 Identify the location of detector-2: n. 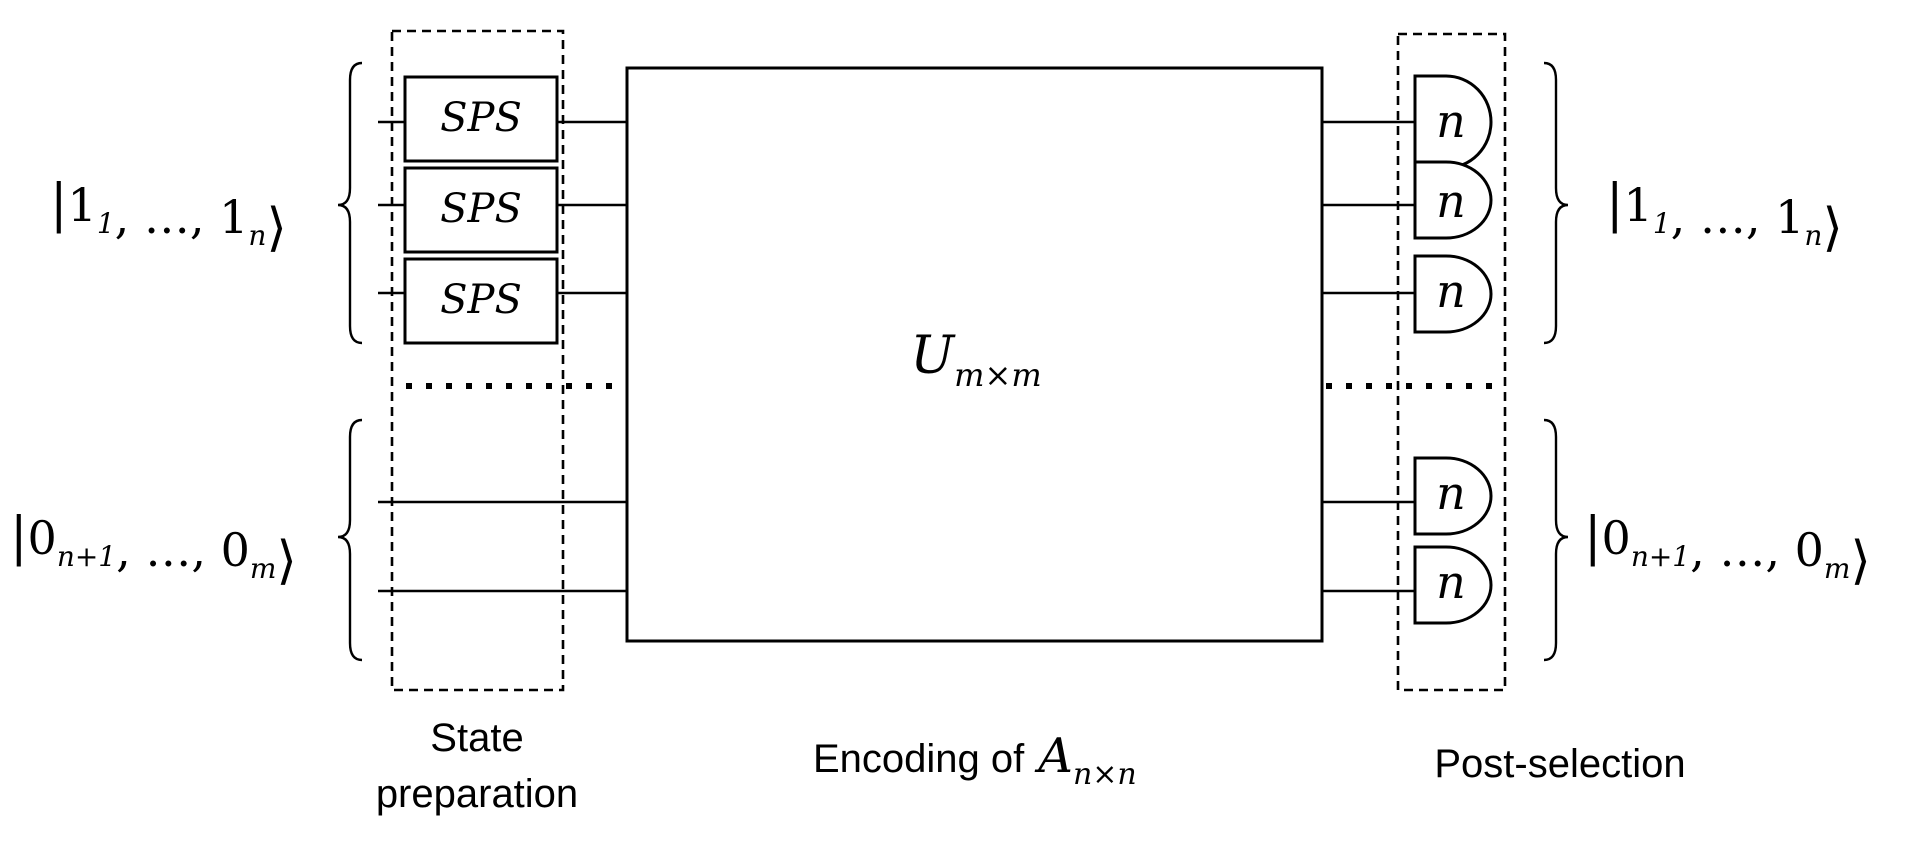
(1453, 200).